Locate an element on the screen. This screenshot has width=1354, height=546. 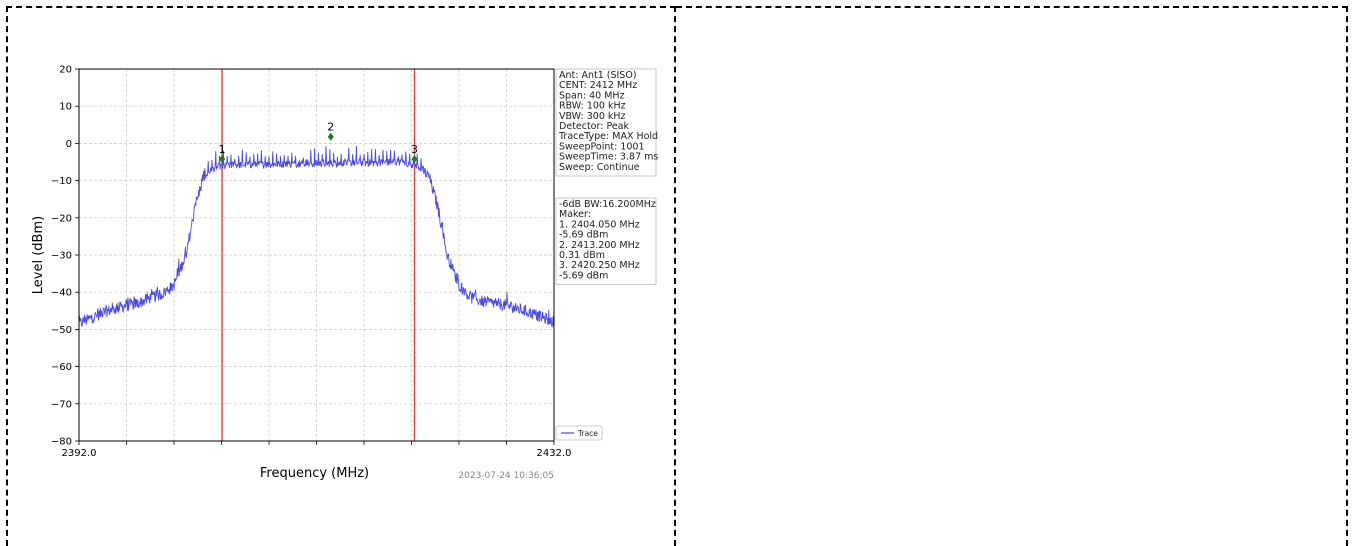
y-tick-label: −40 is located at coordinates (61, 293).